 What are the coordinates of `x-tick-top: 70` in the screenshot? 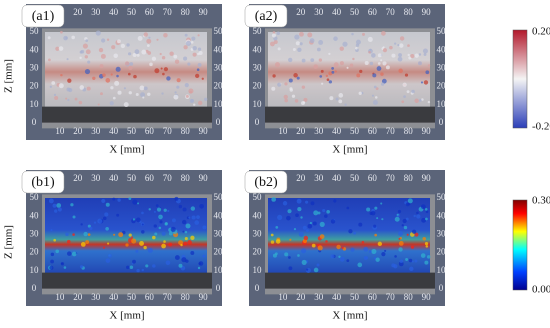 It's located at (391, 178).